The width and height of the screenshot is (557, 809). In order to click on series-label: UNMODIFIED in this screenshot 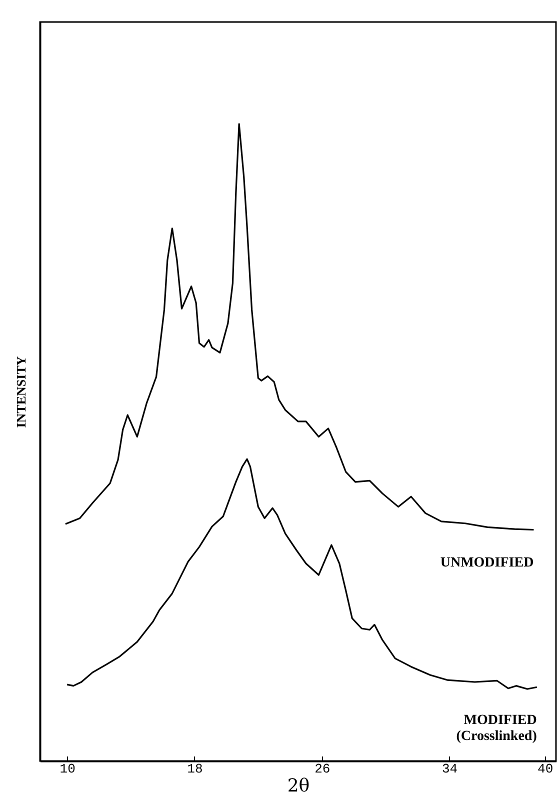, I will do `click(487, 563)`.